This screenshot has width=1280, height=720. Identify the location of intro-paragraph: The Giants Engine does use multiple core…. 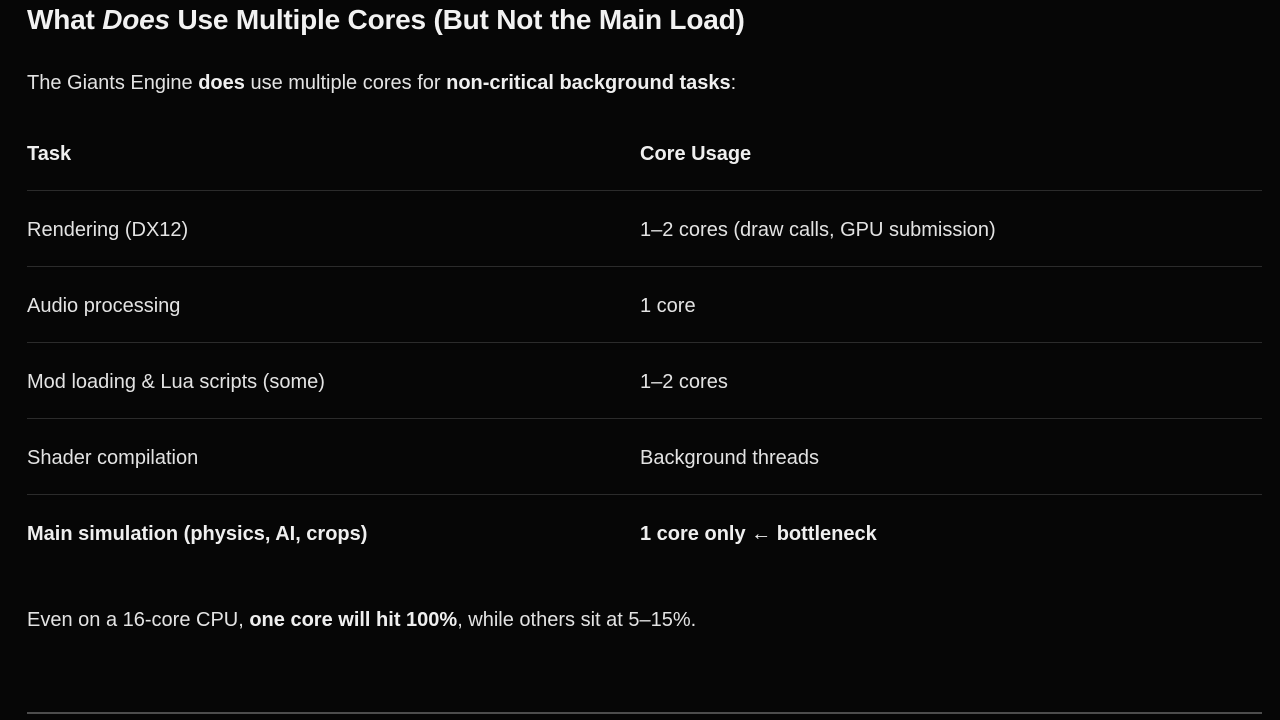
(382, 83).